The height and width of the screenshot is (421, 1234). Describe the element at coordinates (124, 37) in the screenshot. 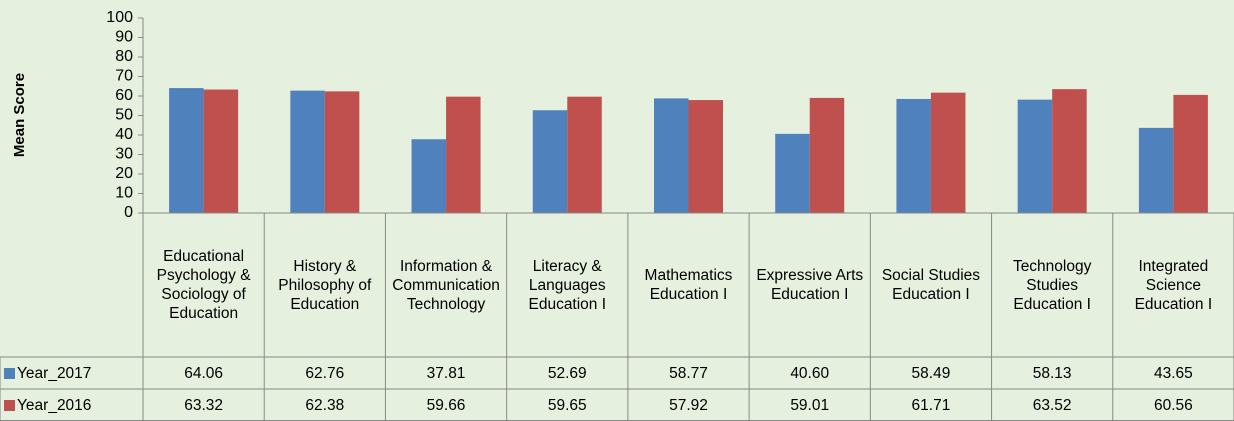

I see `y-tick-label: 90` at that location.